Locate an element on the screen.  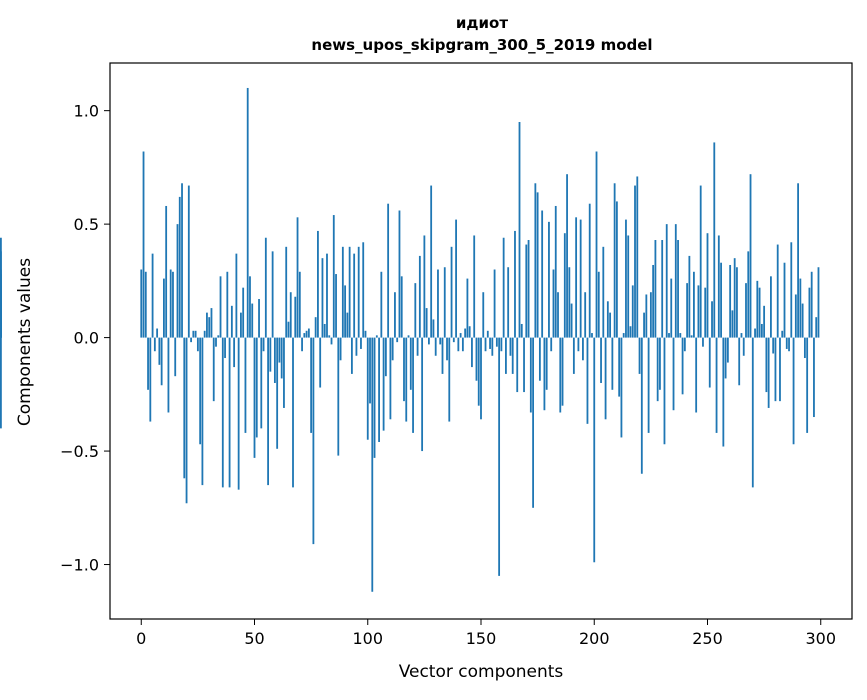
x-axis-ticks: 0 50 100 150 200 250 300 is located at coordinates (486, 633).